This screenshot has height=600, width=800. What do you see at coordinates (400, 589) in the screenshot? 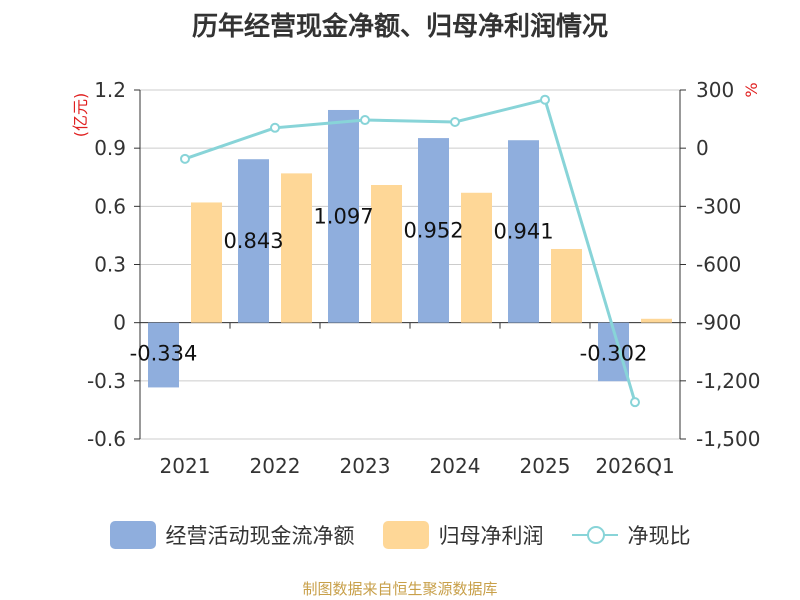
I see `source-note: 制图数据来自恒生聚源数据库` at bounding box center [400, 589].